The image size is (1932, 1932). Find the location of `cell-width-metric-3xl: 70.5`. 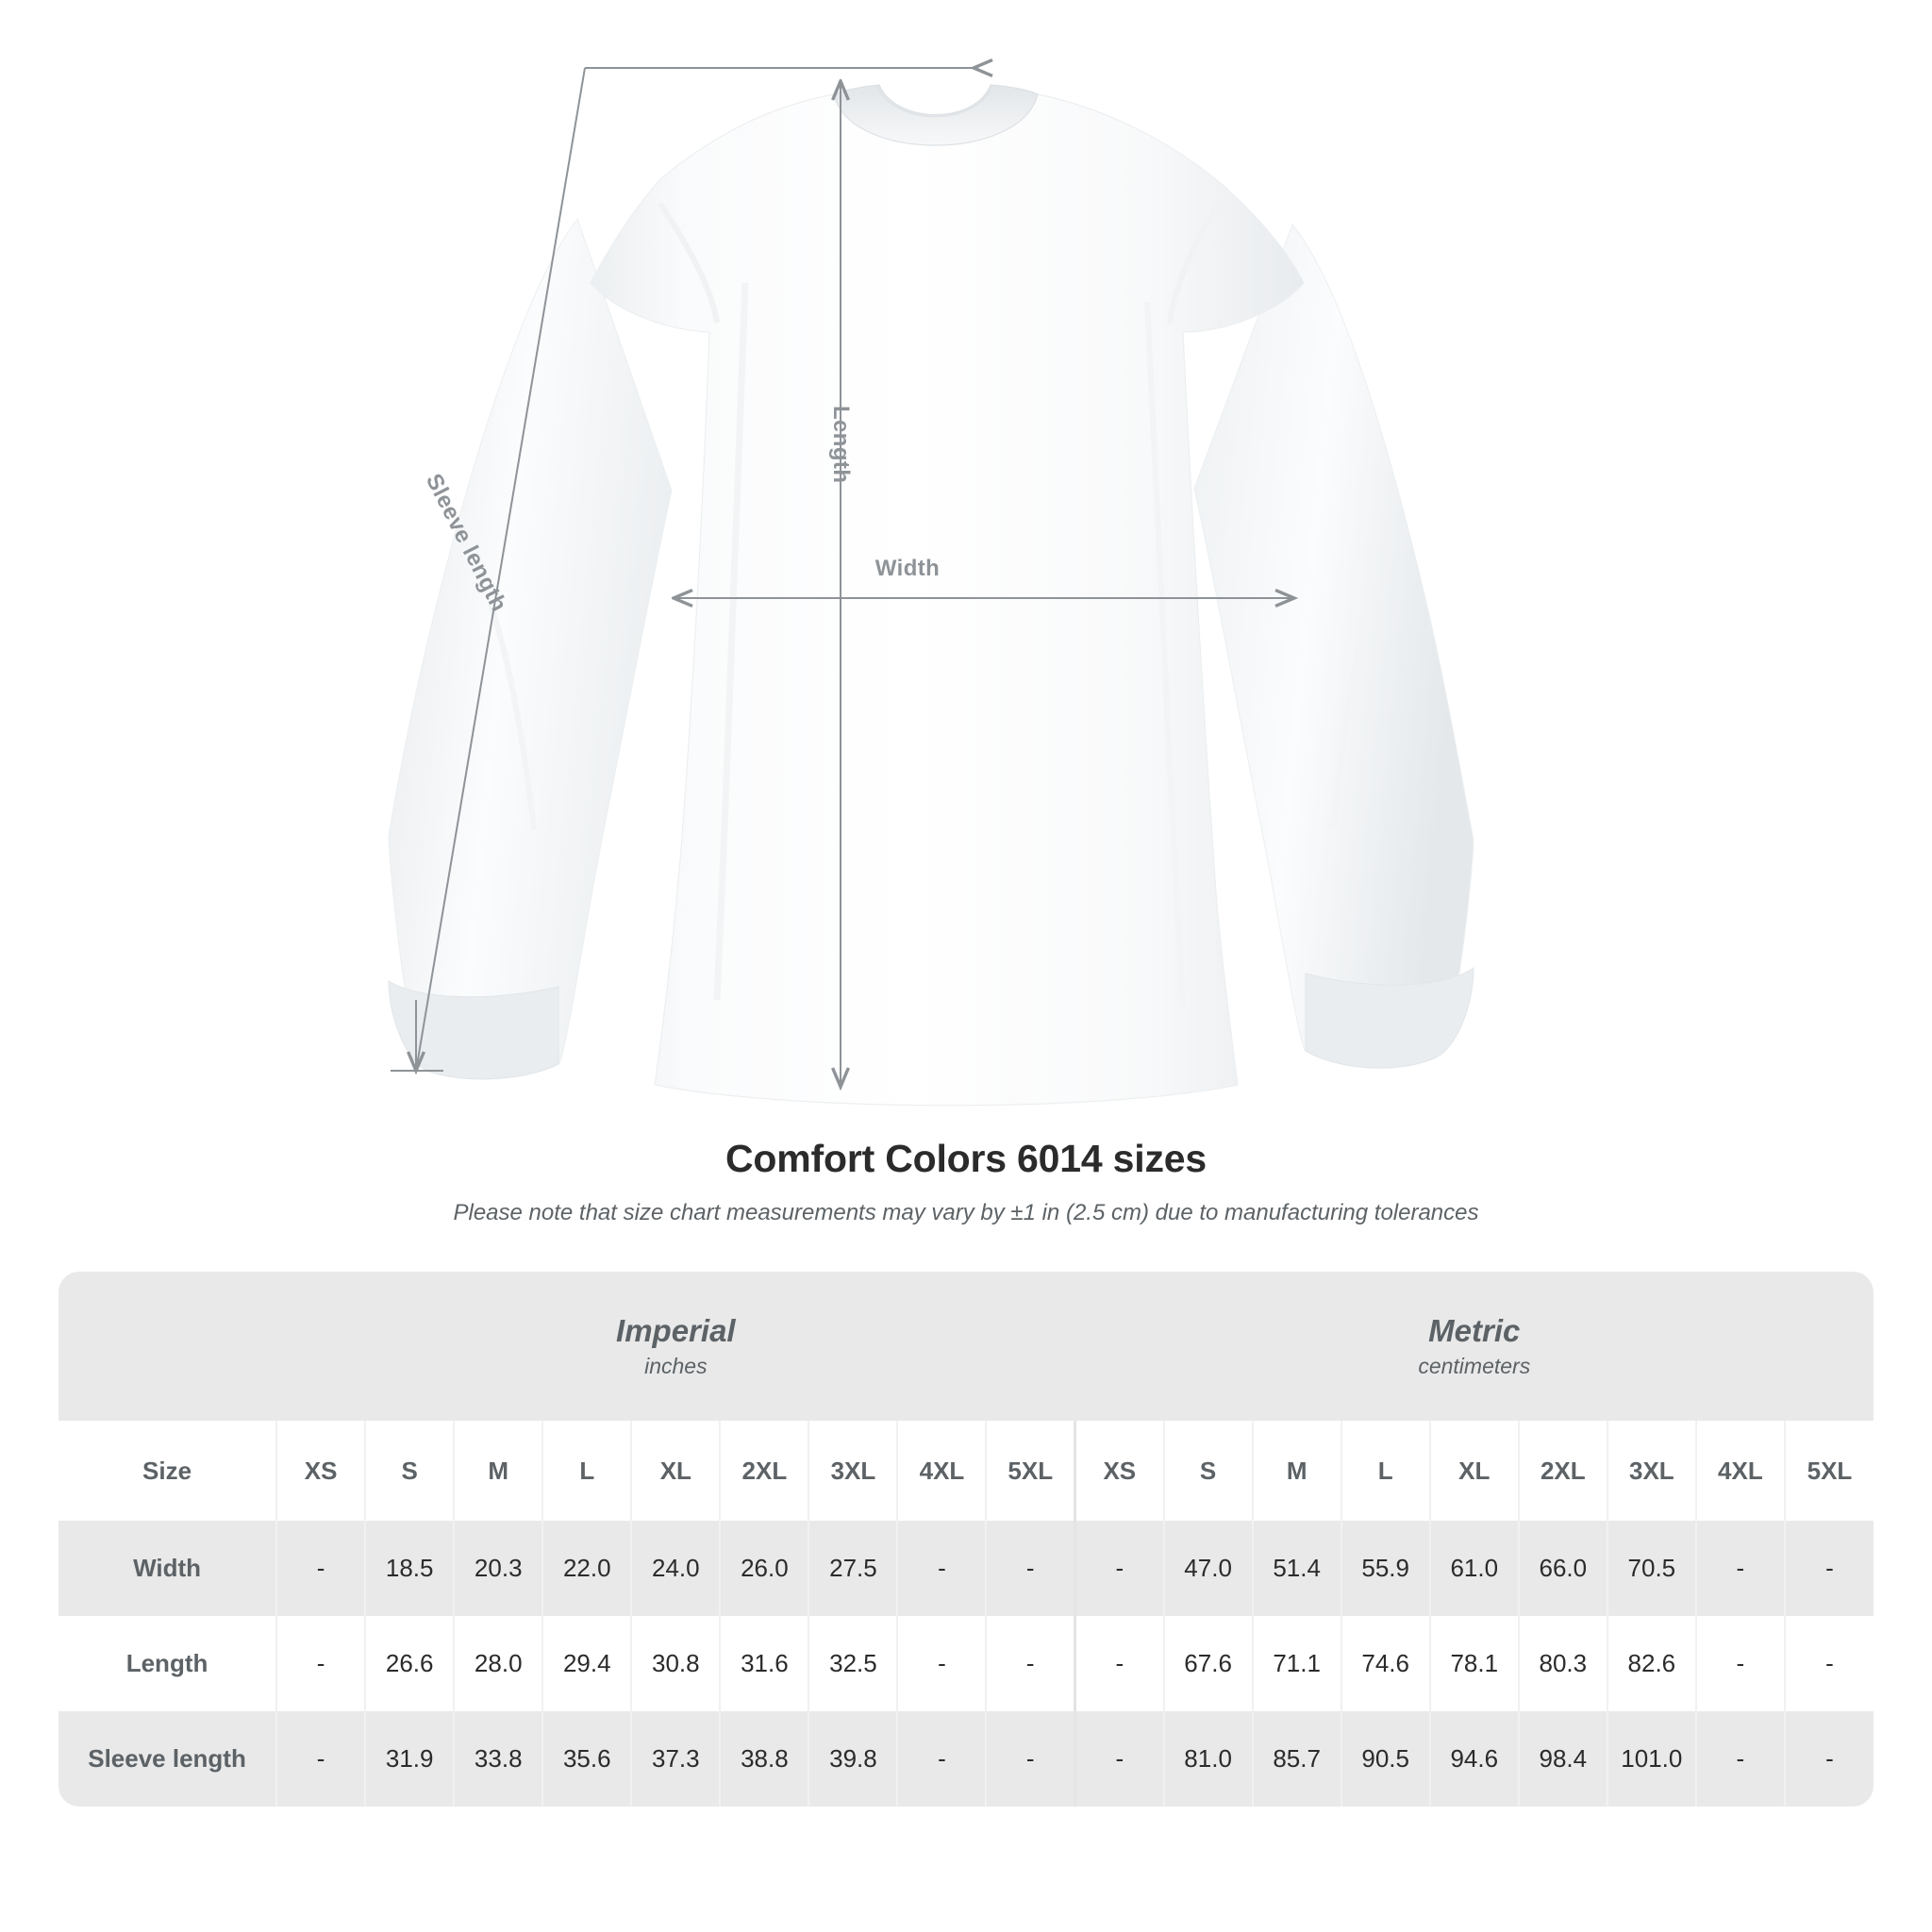

cell-width-metric-3xl: 70.5 is located at coordinates (1651, 1569).